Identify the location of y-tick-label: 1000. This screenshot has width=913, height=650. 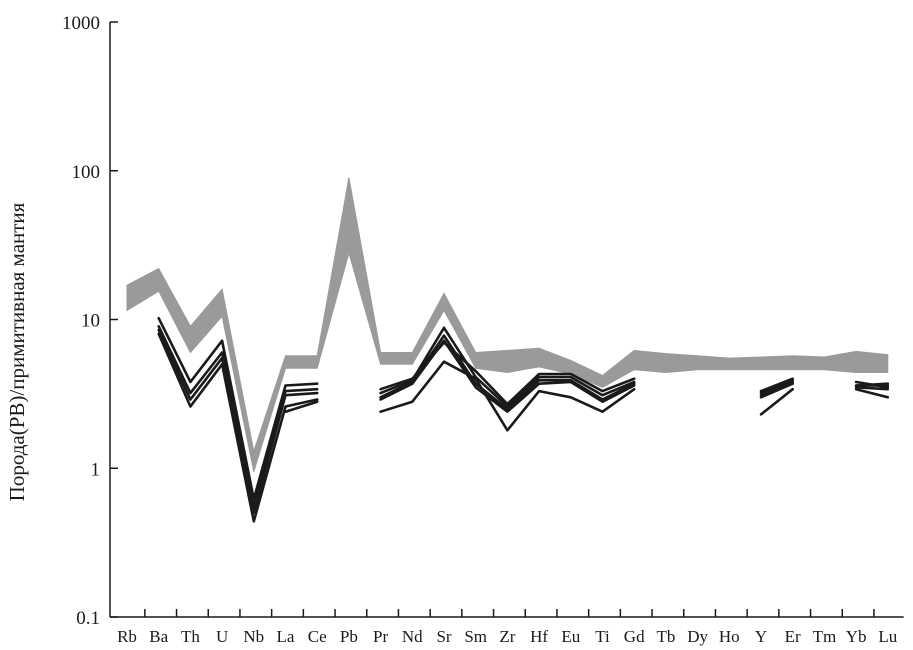
(81, 23).